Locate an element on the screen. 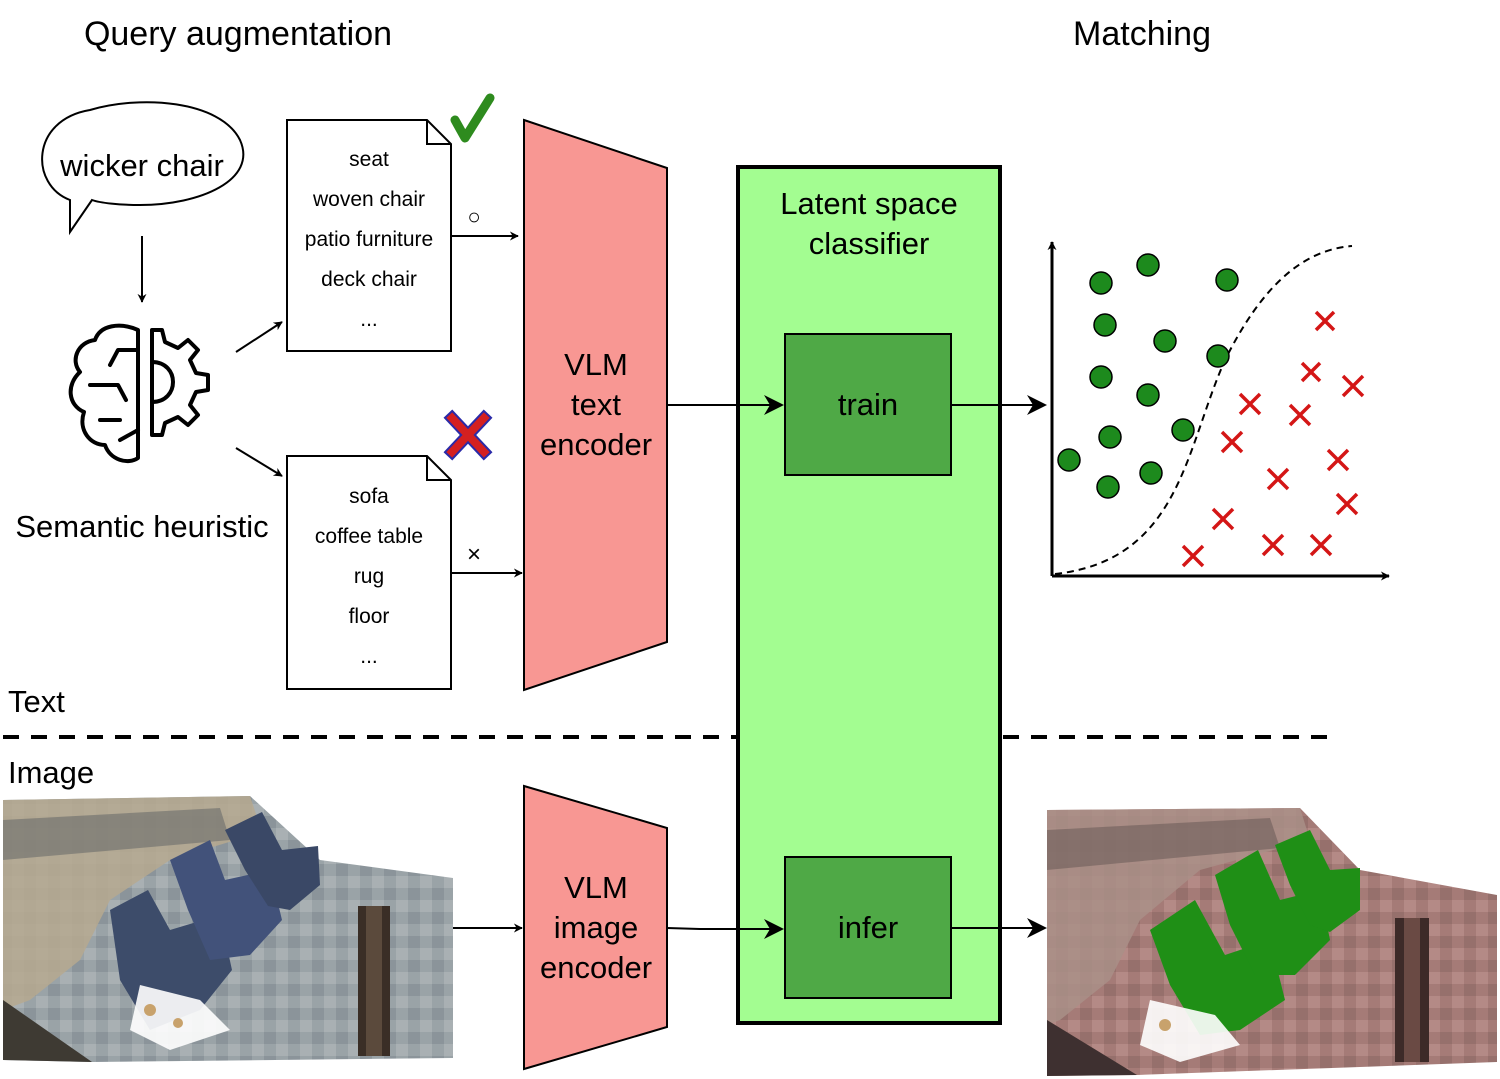 This screenshot has width=1500, height=1079. negative-points is located at coordinates (1273, 439).